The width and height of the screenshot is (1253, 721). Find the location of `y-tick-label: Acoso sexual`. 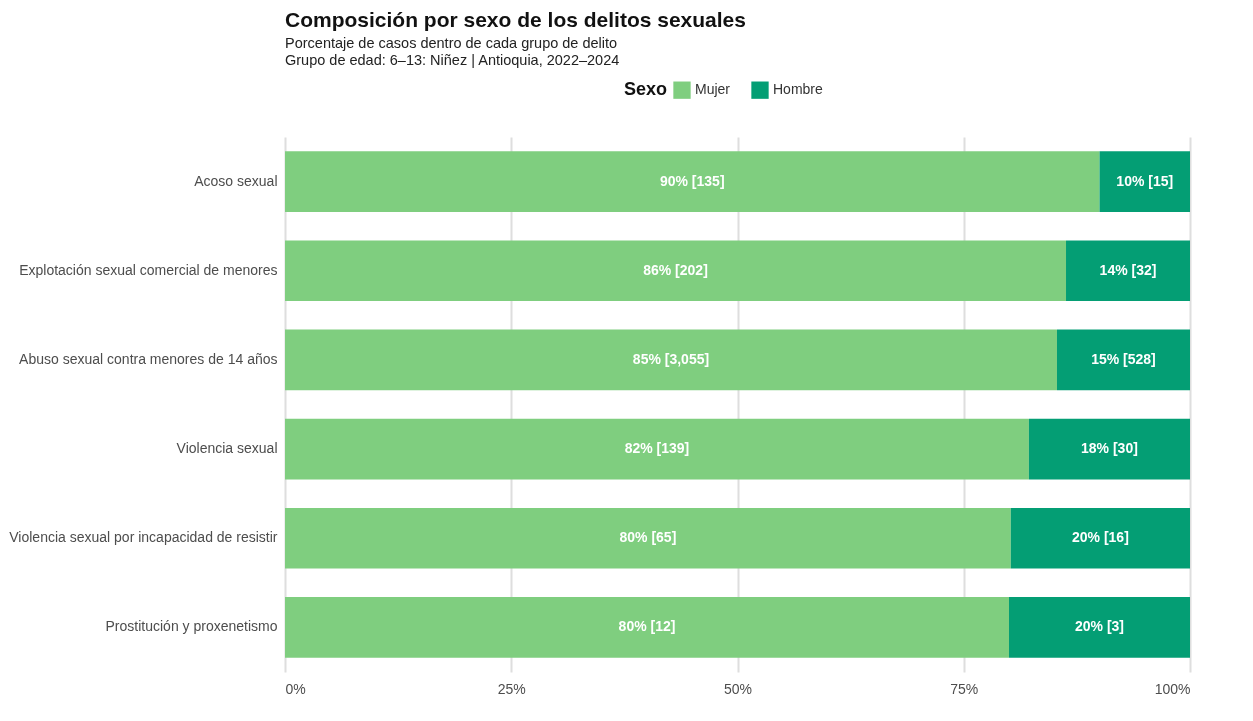

y-tick-label: Acoso sexual is located at coordinates (236, 180).